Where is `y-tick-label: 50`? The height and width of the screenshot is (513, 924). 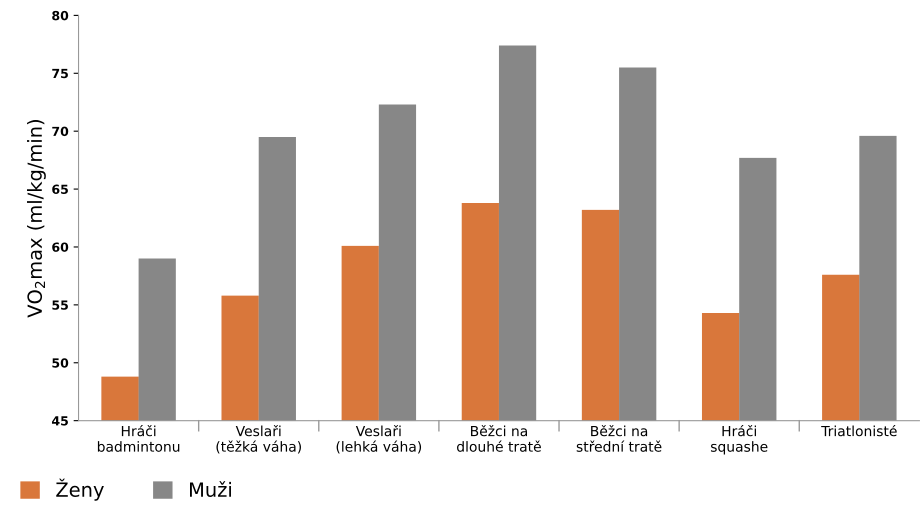 y-tick-label: 50 is located at coordinates (60, 363).